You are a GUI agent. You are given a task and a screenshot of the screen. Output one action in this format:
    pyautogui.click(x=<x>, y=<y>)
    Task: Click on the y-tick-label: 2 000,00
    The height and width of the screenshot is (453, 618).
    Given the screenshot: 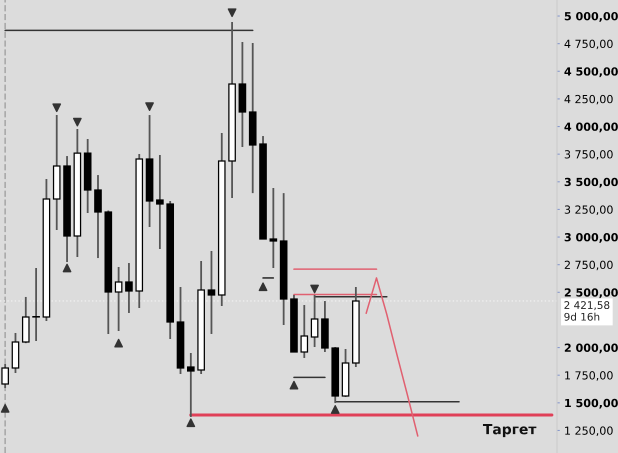 What is the action you would take?
    pyautogui.click(x=591, y=349)
    